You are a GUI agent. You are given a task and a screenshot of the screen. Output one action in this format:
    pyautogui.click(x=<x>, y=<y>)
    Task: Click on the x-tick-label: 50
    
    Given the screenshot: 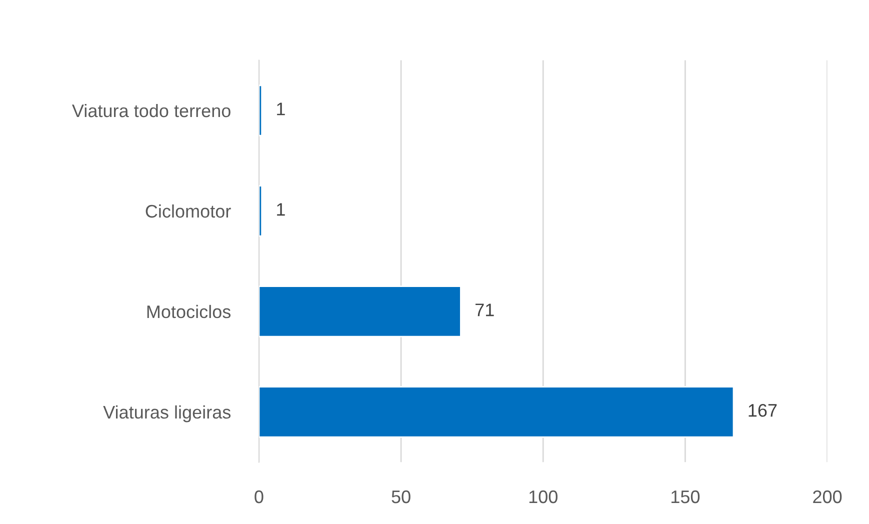 What is the action you would take?
    pyautogui.click(x=401, y=497)
    